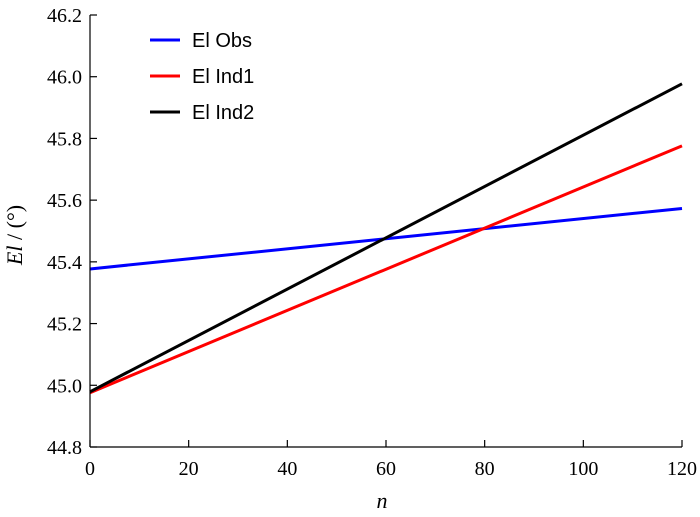 The width and height of the screenshot is (700, 517). I want to click on legend-label-el-ind2: El Ind2, so click(223, 113).